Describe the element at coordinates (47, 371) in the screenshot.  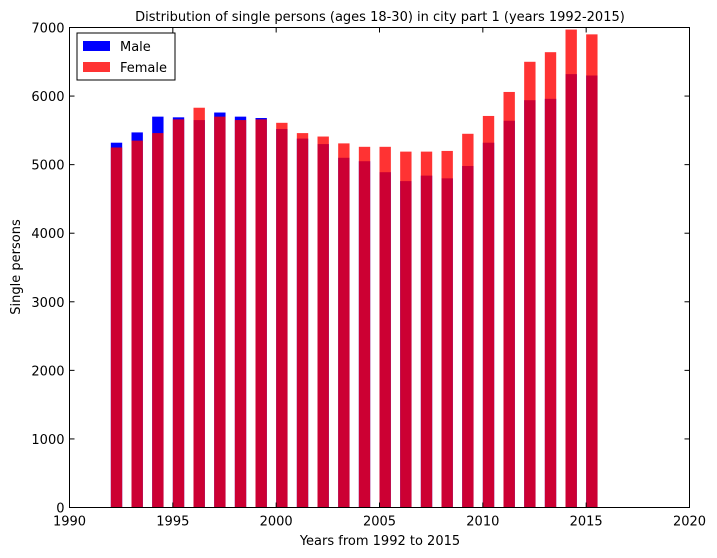
I see `y-tick-label: 2000` at that location.